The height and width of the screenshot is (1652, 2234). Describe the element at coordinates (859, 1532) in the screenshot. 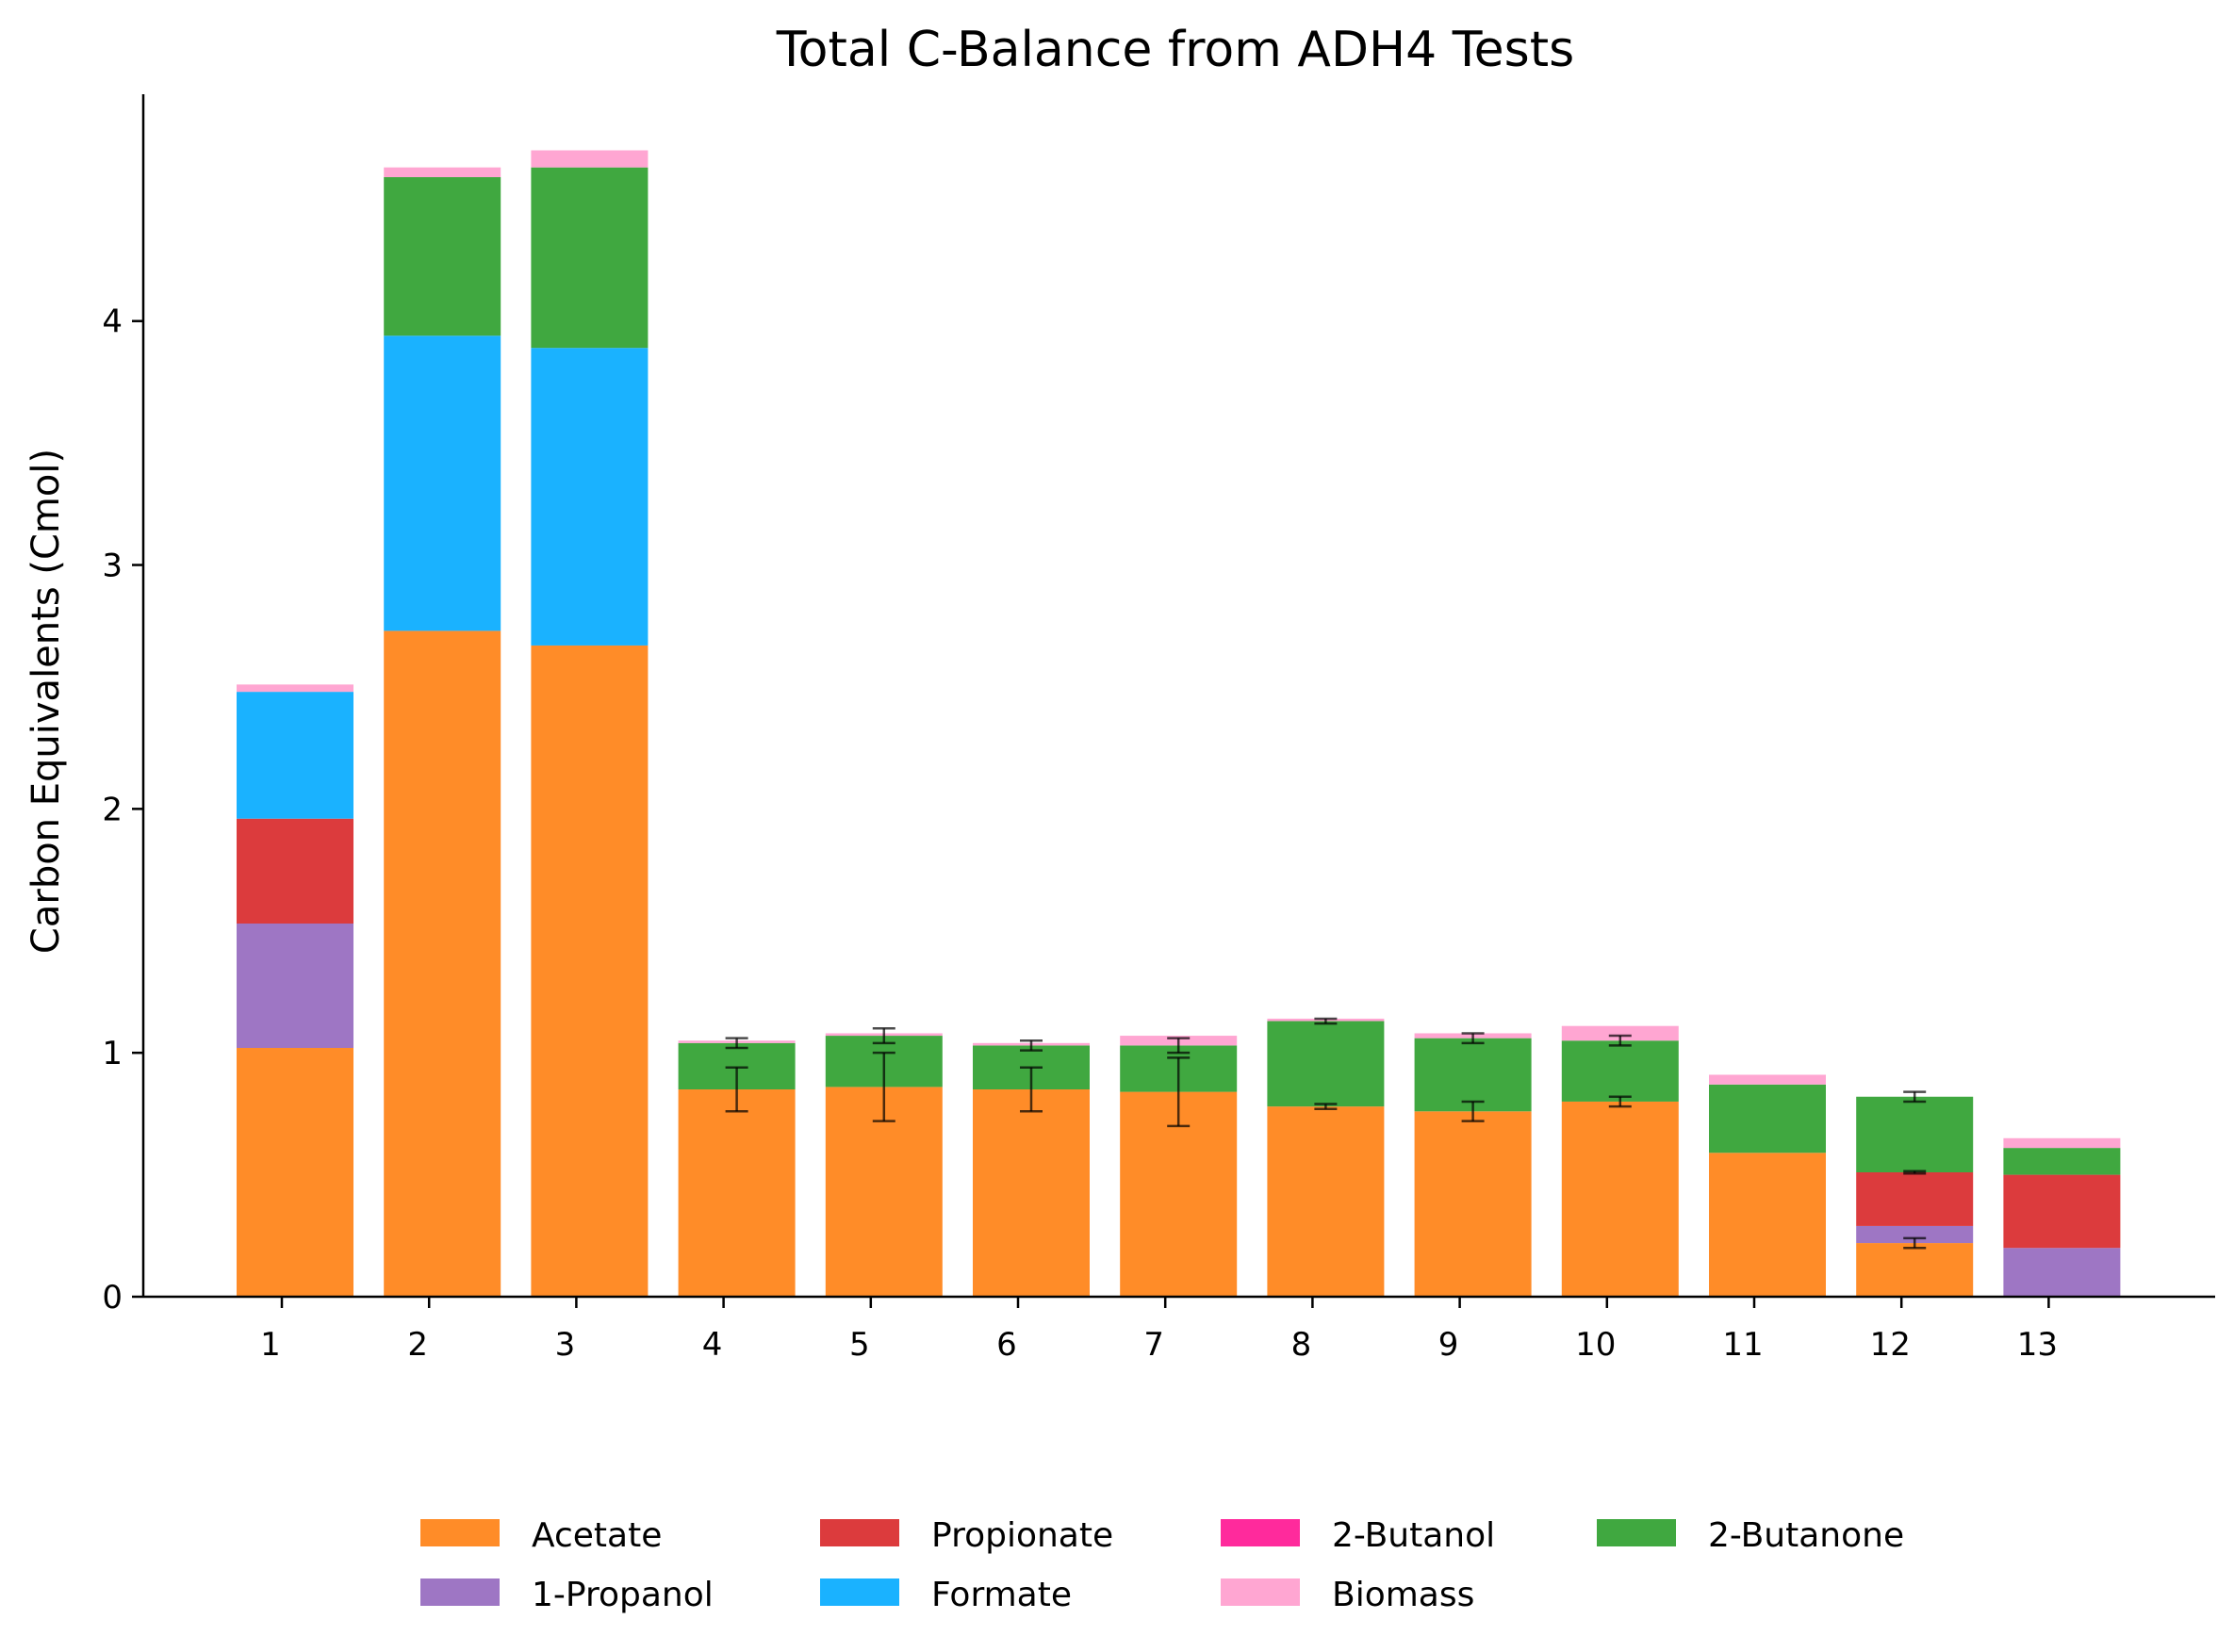

I see `legend-swatch-propionate` at that location.